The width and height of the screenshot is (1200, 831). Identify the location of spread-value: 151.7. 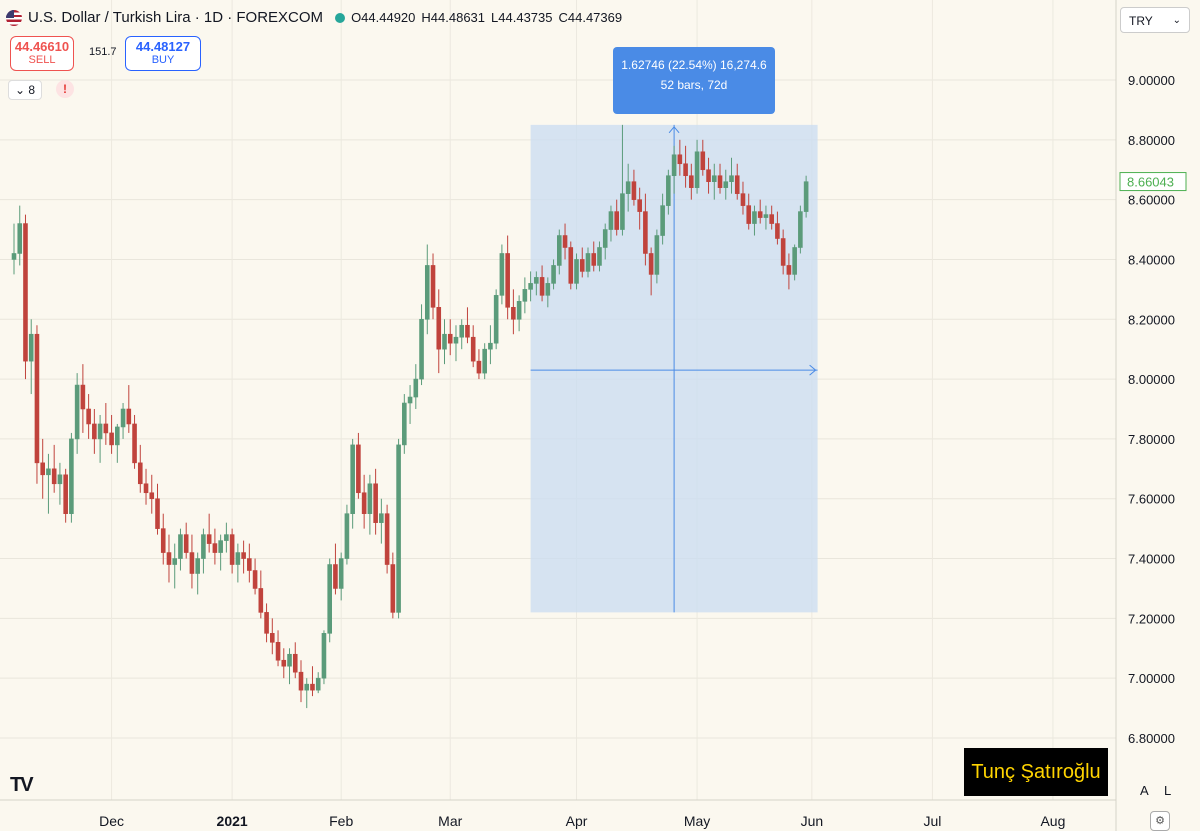
(103, 52).